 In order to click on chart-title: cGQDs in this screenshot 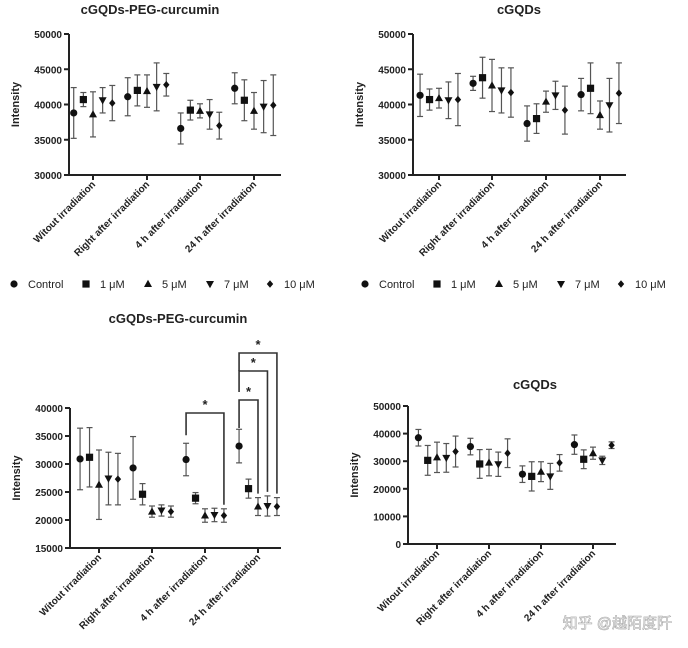, I will do `click(535, 384)`.